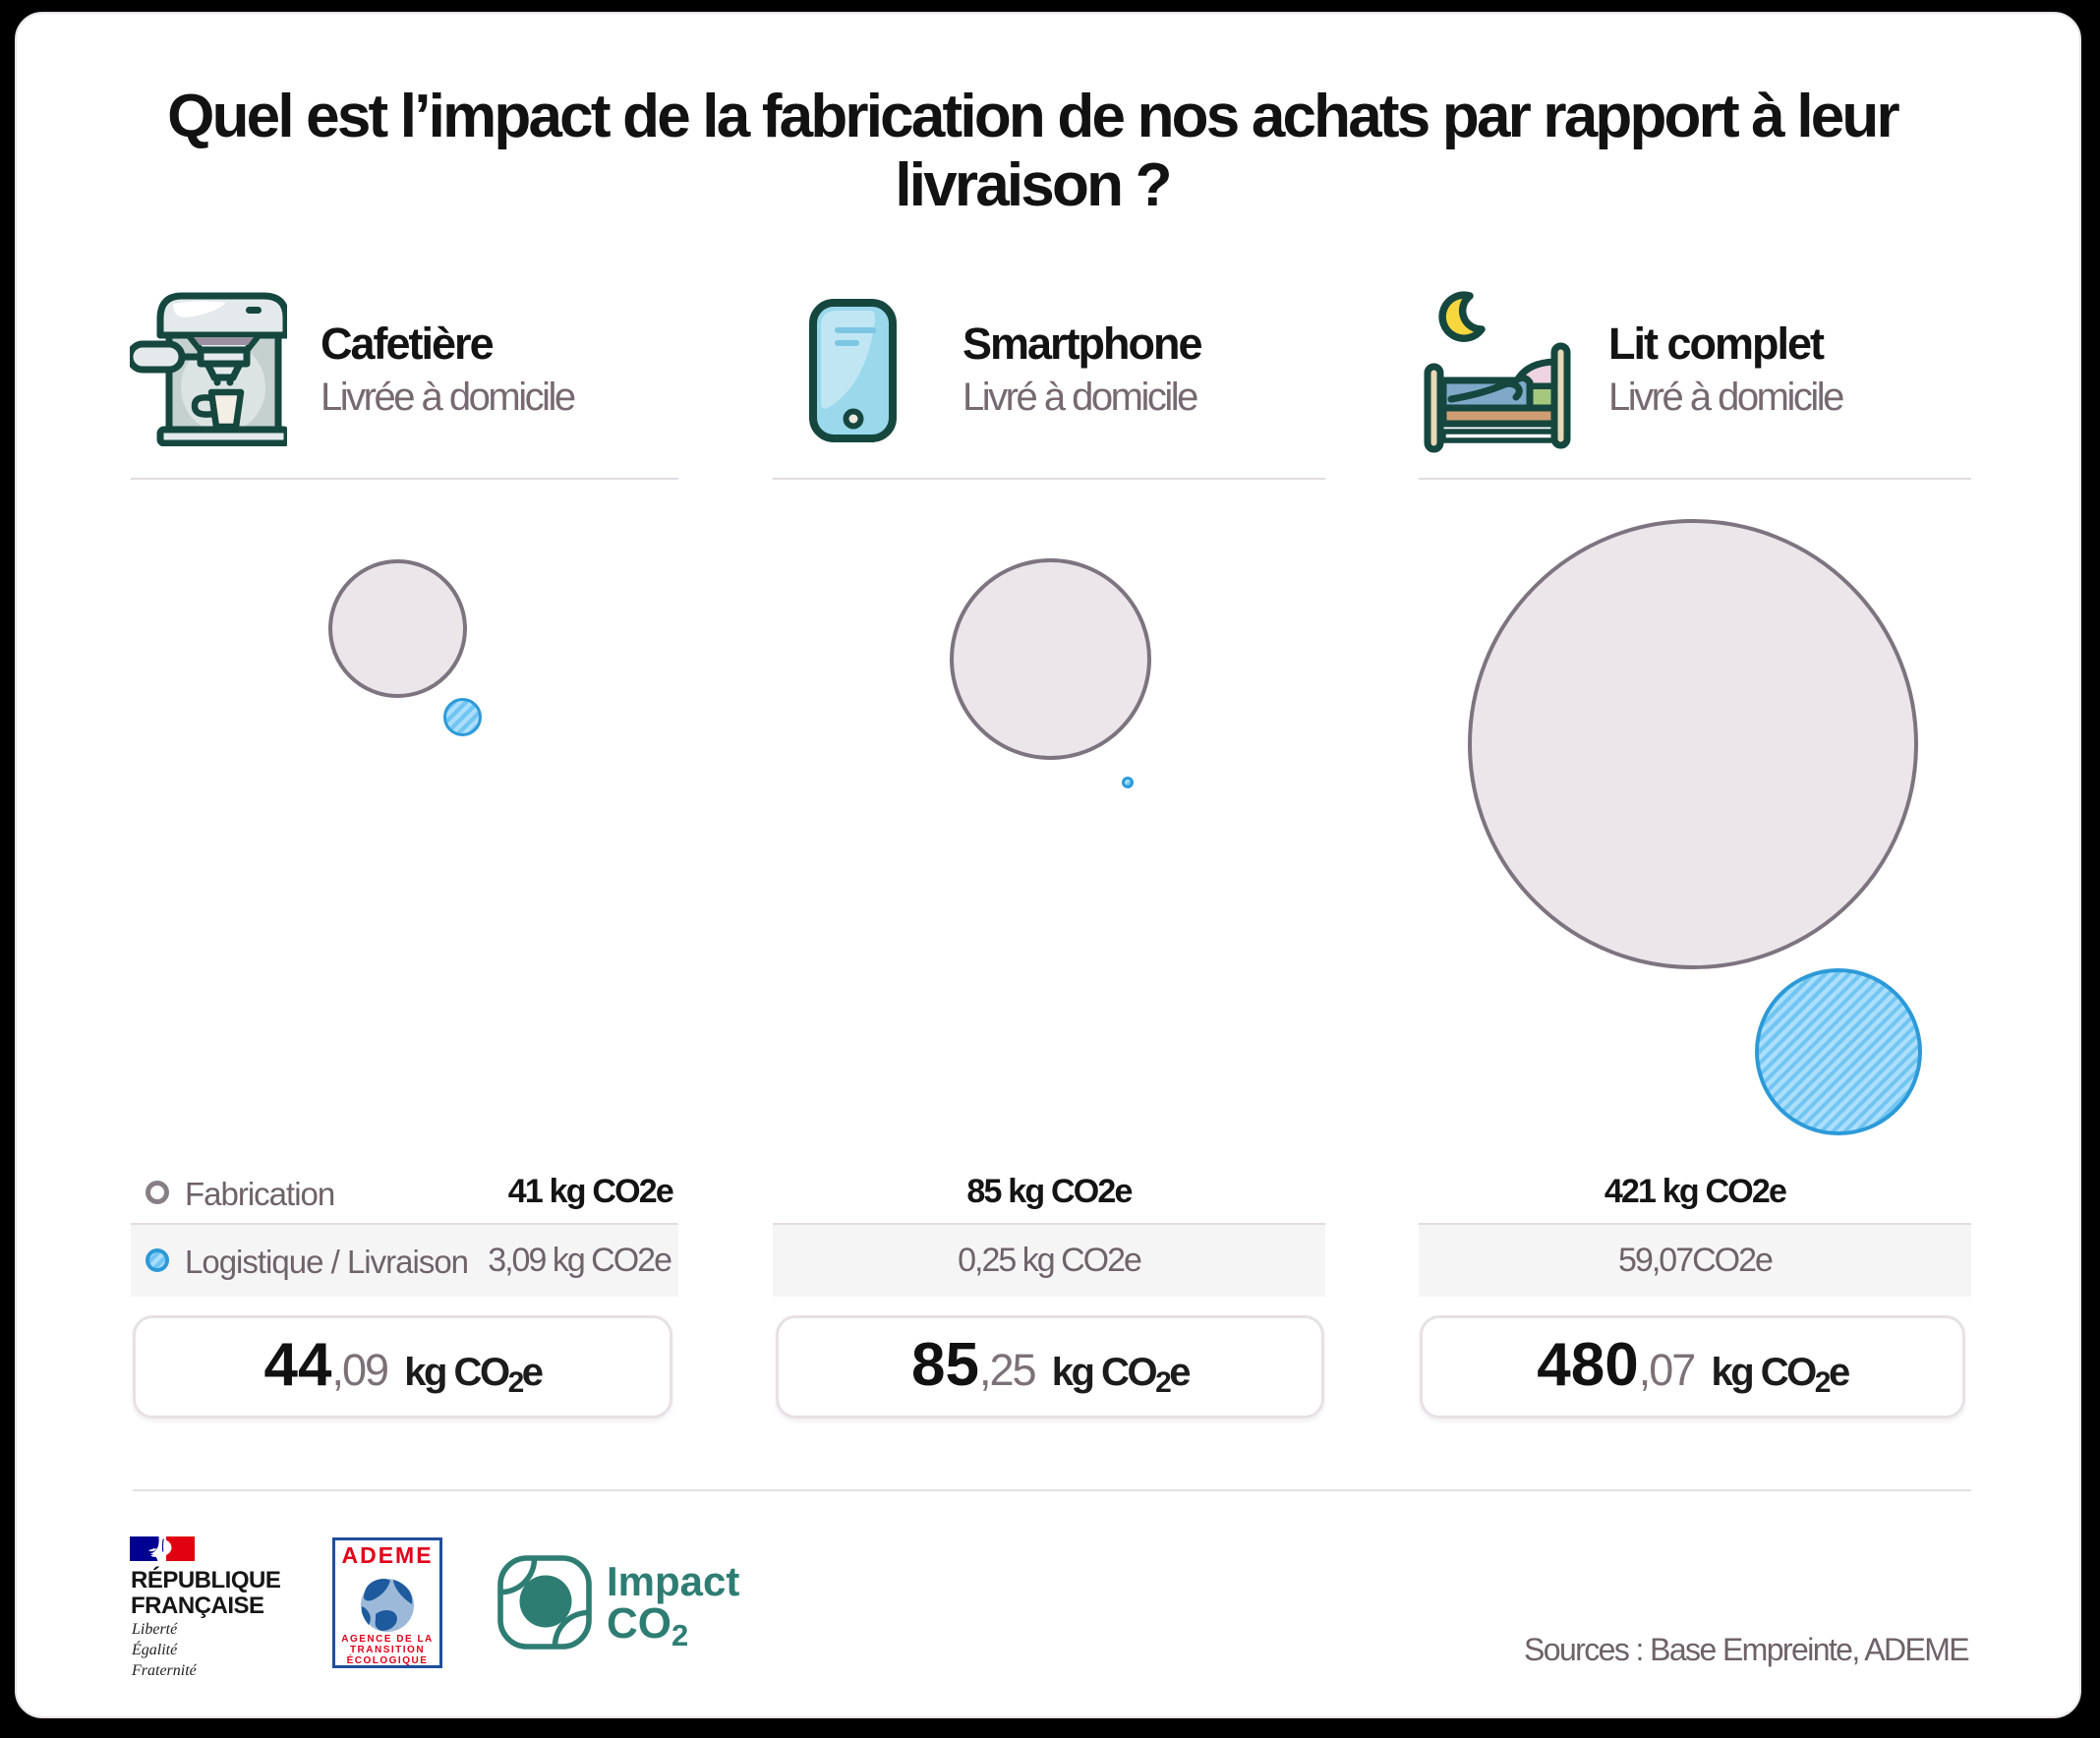 This screenshot has width=2100, height=1738. I want to click on svg-text: TRANSITION, so click(387, 1650).